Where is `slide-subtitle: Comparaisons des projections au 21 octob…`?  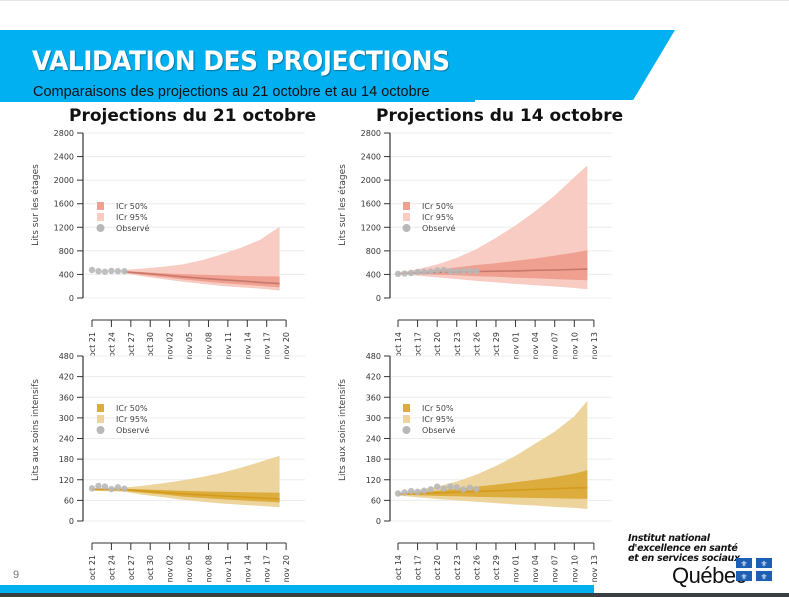 slide-subtitle: Comparaisons des projections au 21 octob… is located at coordinates (231, 92).